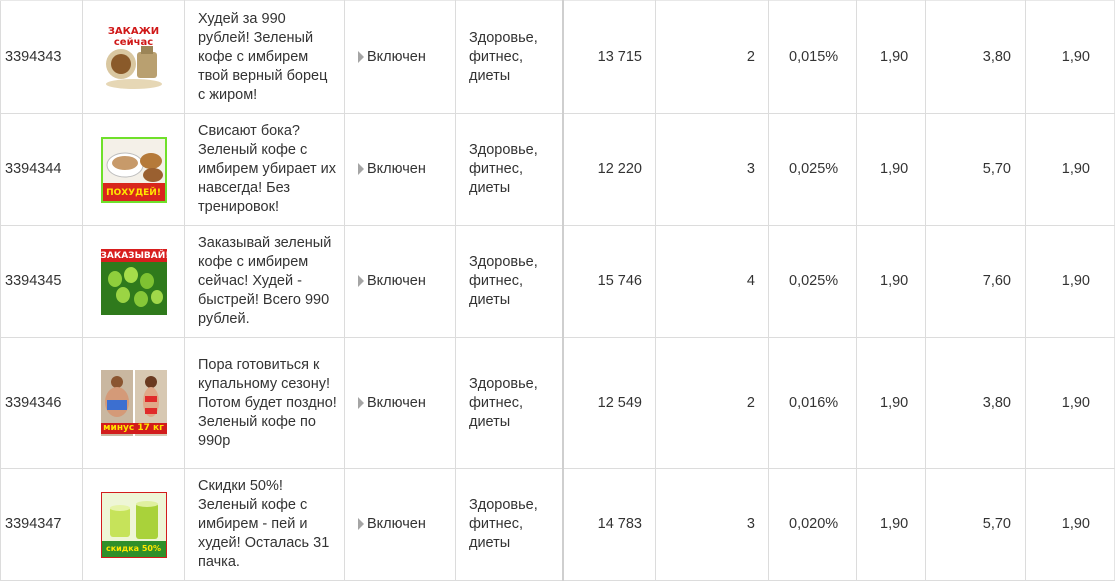 The height and width of the screenshot is (581, 1117). I want to click on ad-views: 13 715, so click(608, 57).